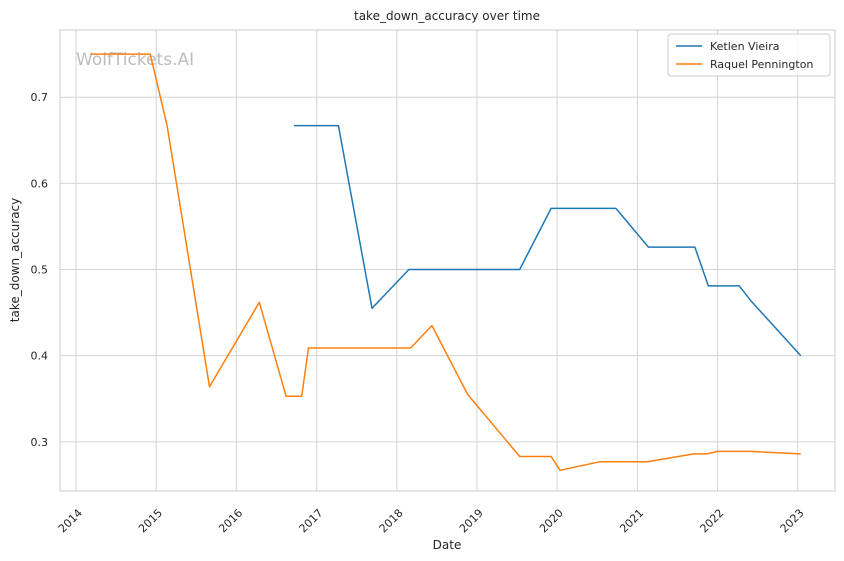 Image resolution: width=844 pixels, height=561 pixels. I want to click on watermark: WolfTickets.AI, so click(135, 60).